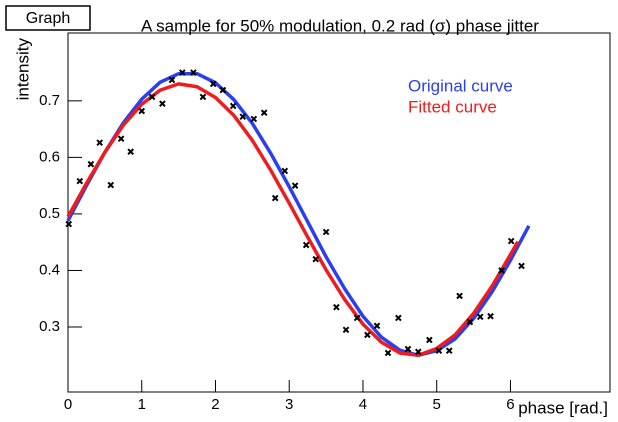 The image size is (618, 422). I want to click on y-tick-label: 0.3, so click(49, 326).